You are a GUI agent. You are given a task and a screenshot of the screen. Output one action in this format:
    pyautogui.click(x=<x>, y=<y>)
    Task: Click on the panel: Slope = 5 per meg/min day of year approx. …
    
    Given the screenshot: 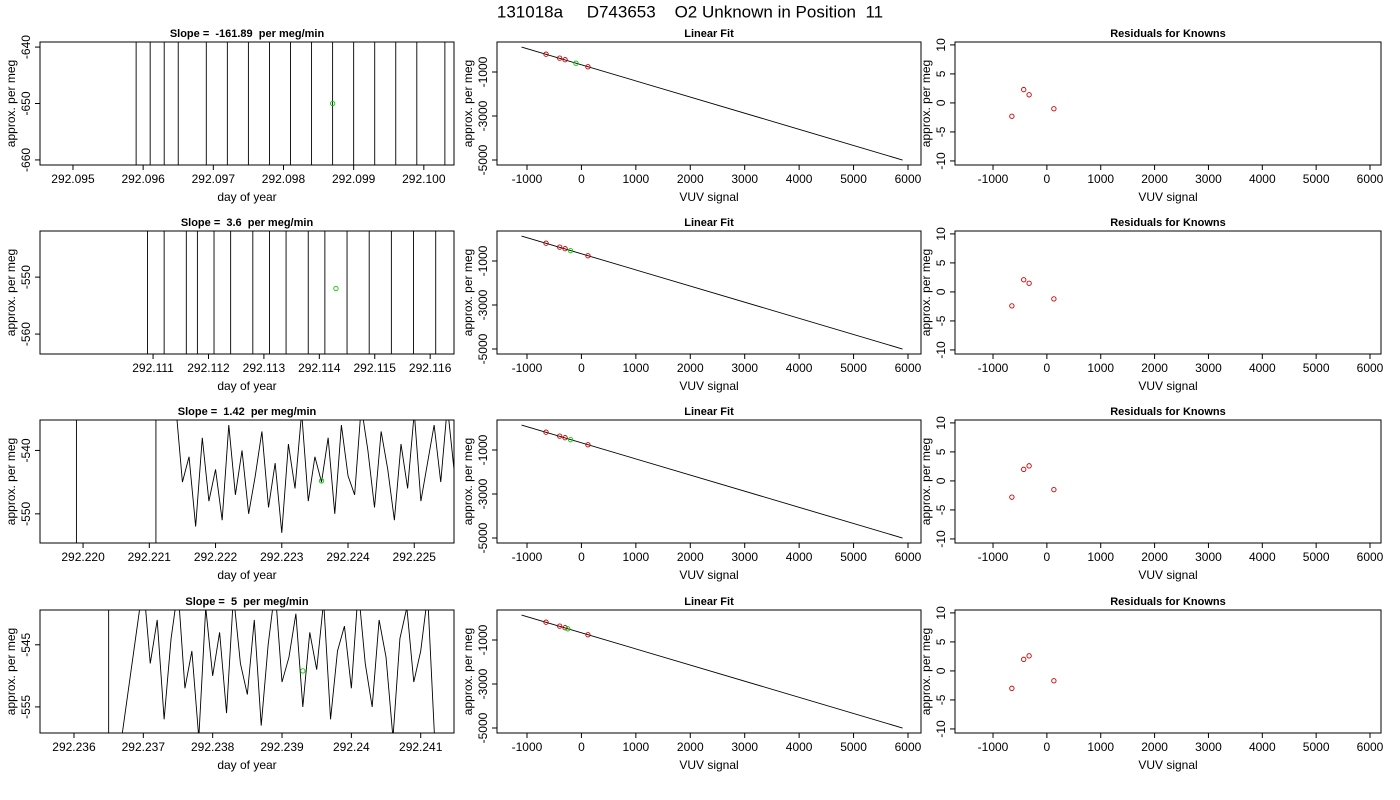 What is the action you would take?
    pyautogui.click(x=229, y=684)
    